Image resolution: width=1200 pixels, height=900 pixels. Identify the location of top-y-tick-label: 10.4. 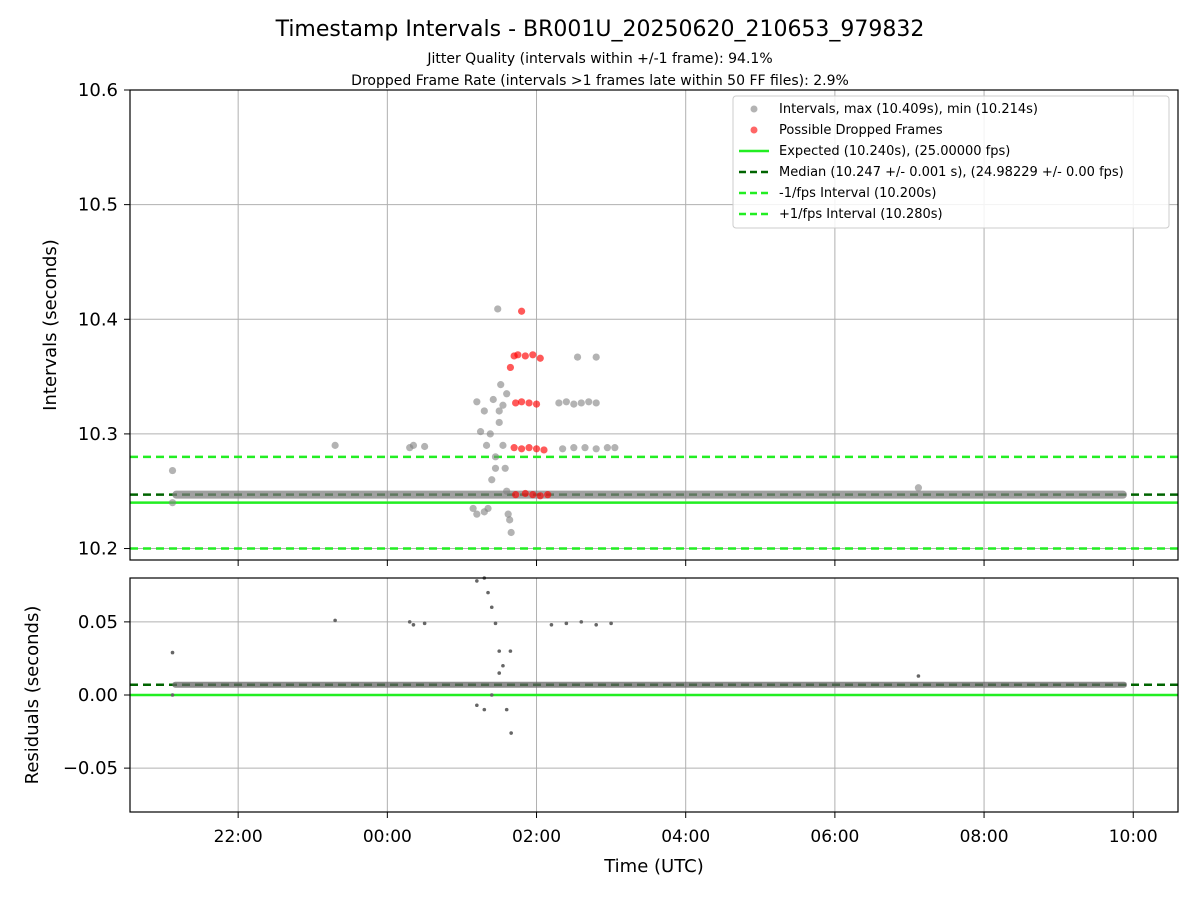
(98, 319).